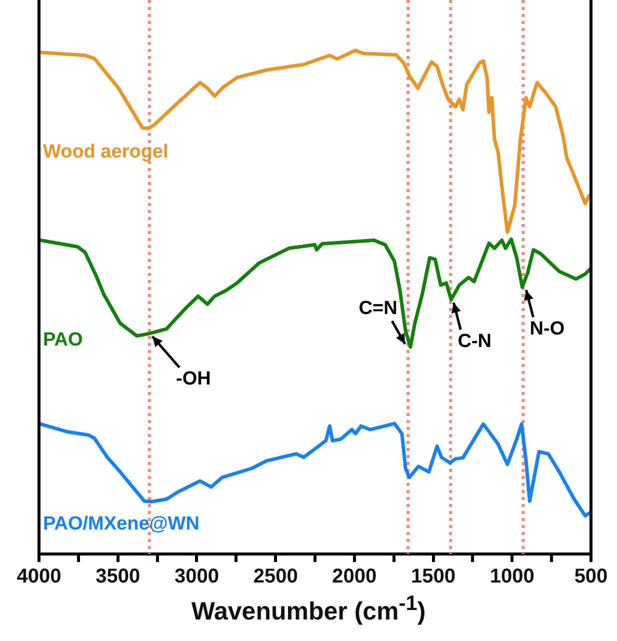  I want to click on series-label: PAO, so click(63, 339).